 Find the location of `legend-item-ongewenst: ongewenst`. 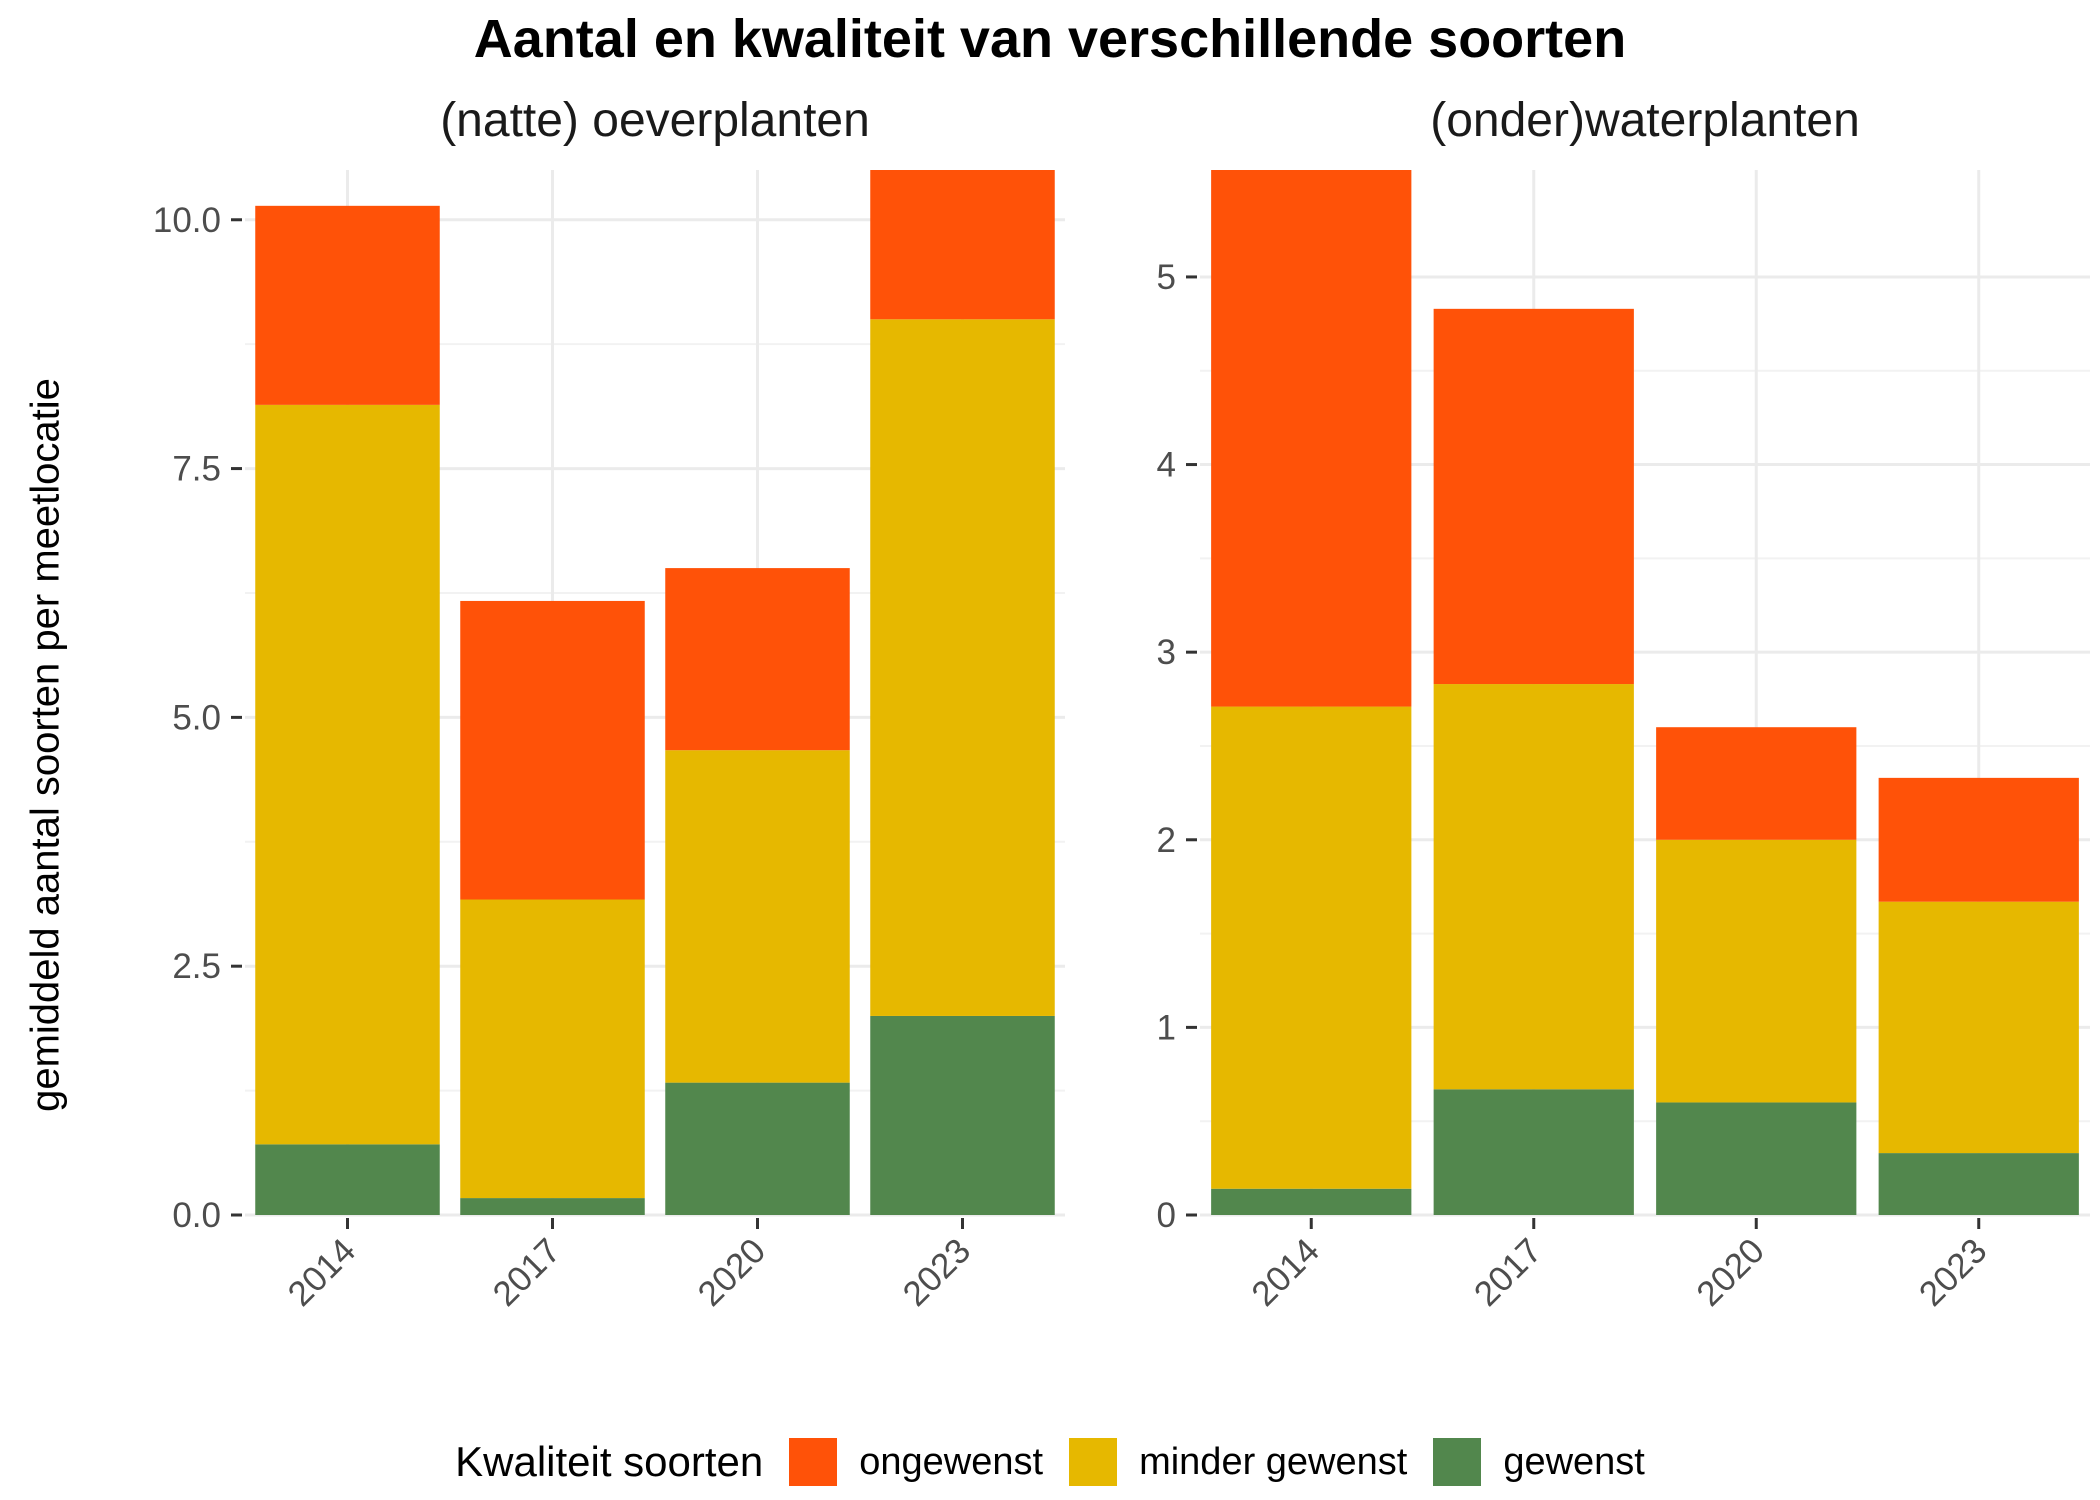

legend-item-ongewenst: ongewenst is located at coordinates (916, 1462).